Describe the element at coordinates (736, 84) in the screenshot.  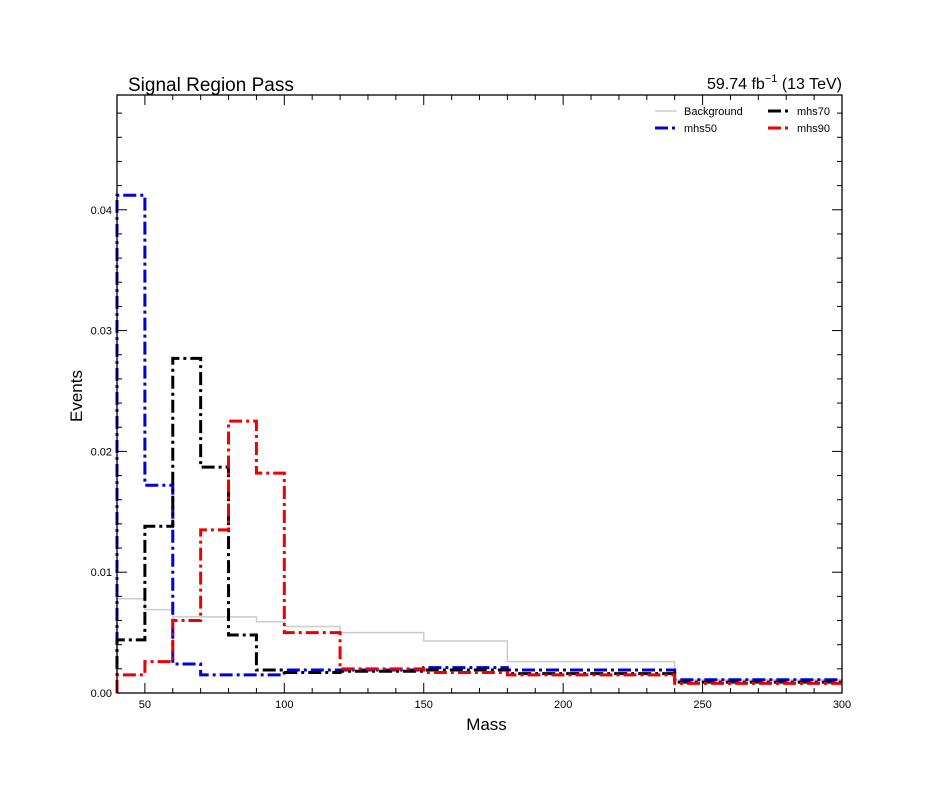
I see `lumi-value: 59.74 fb` at that location.